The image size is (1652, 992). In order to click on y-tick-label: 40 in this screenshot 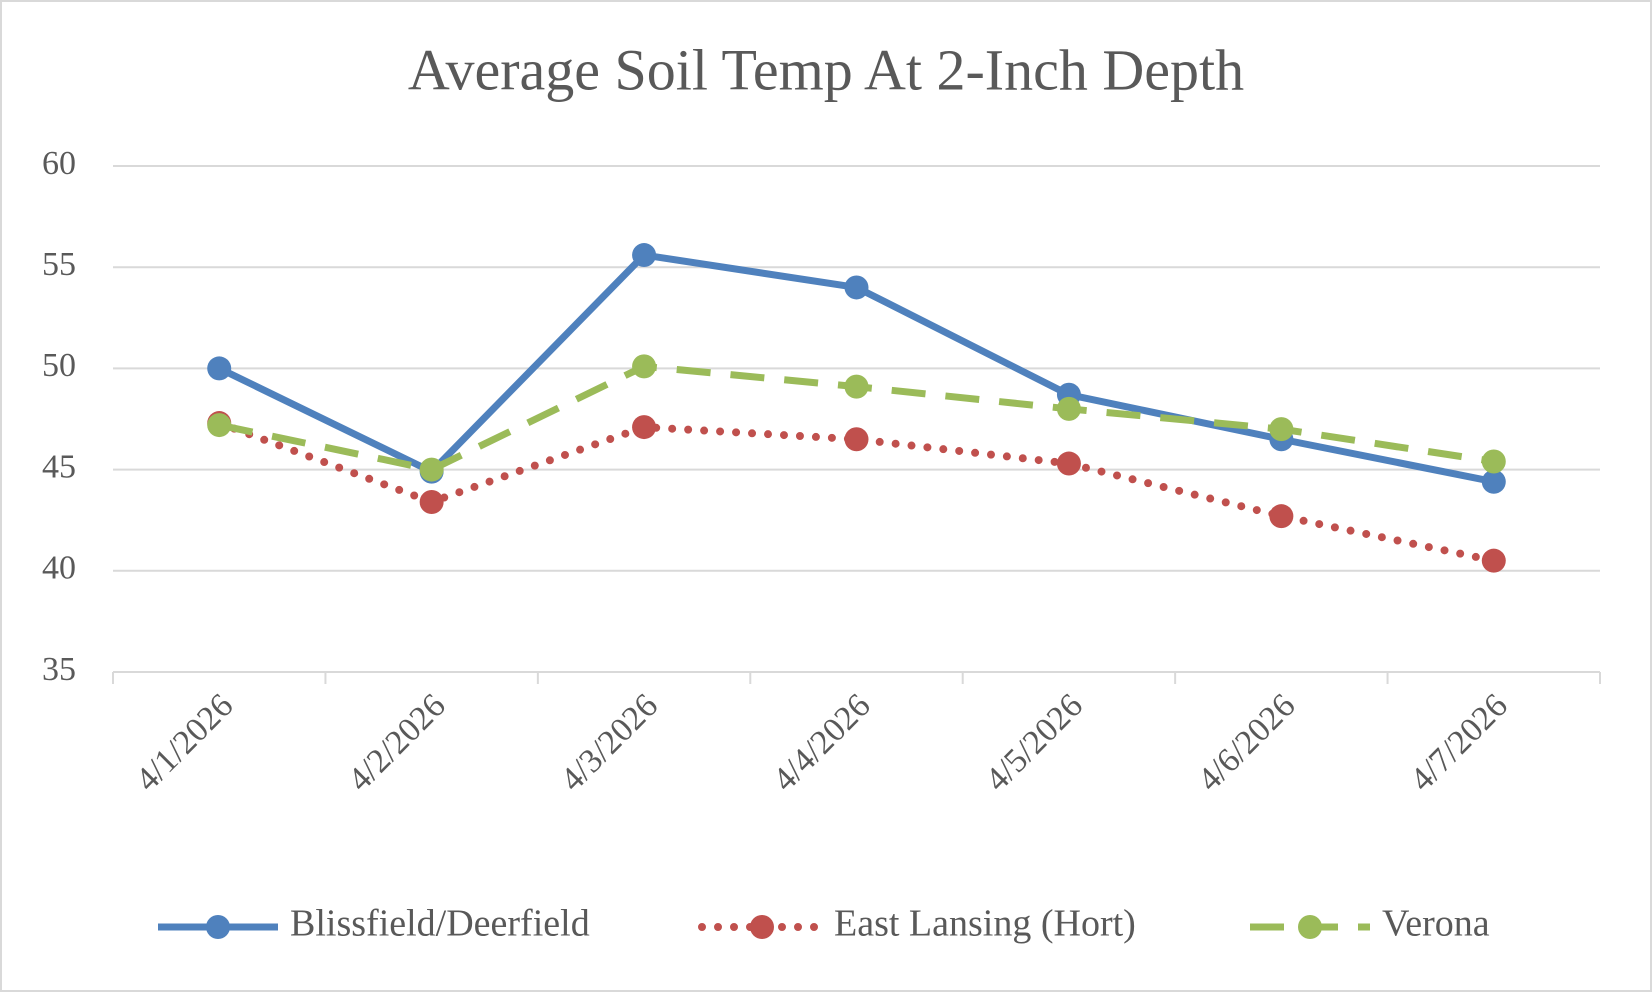, I will do `click(59, 568)`.